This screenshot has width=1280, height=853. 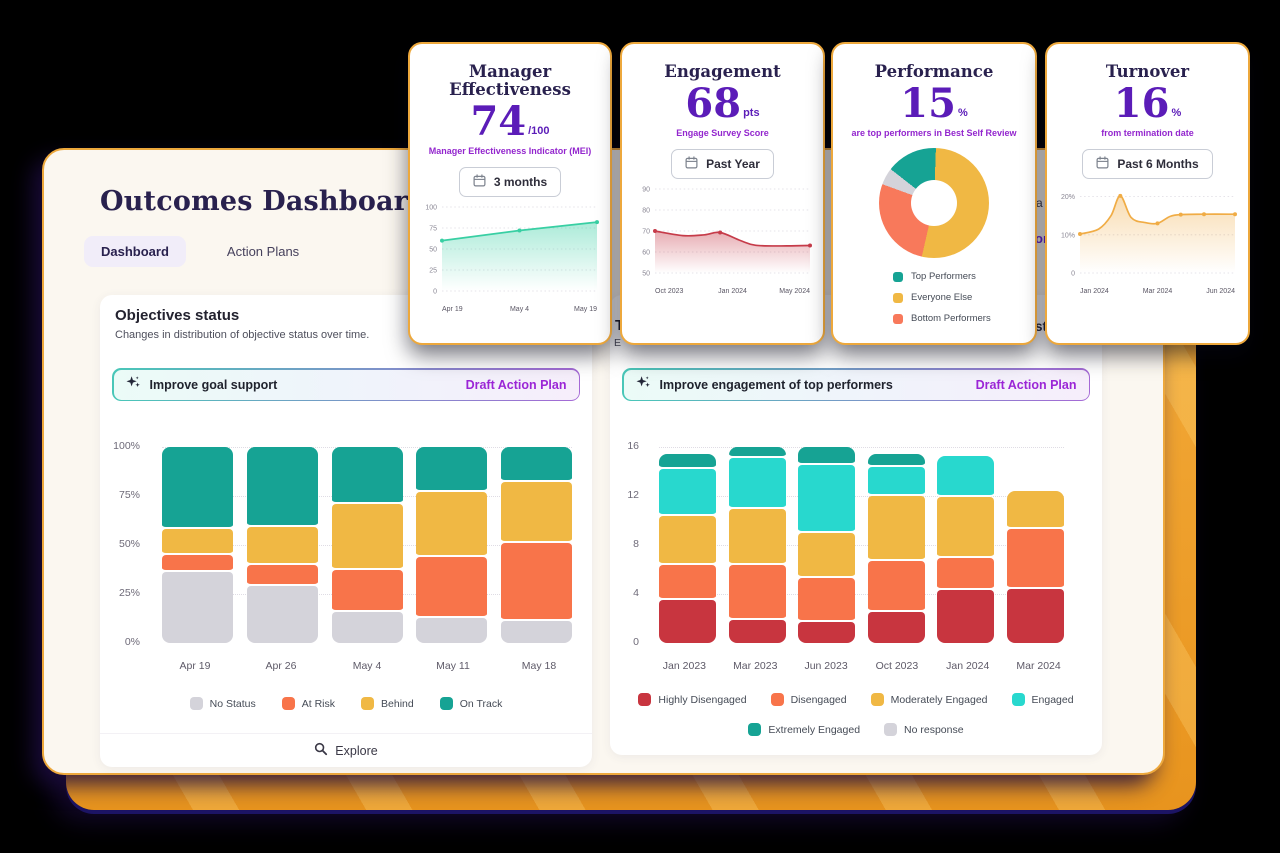 I want to click on segment-at-risk, so click(x=536, y=582).